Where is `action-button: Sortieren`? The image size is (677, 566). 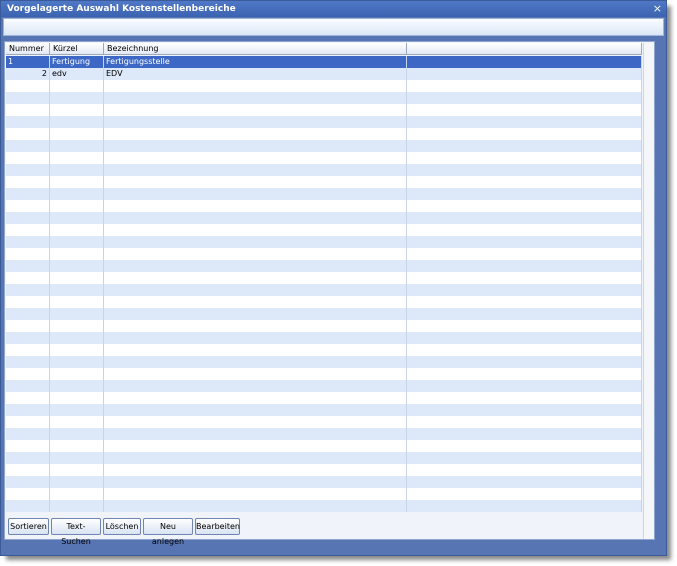 action-button: Sortieren is located at coordinates (28, 526).